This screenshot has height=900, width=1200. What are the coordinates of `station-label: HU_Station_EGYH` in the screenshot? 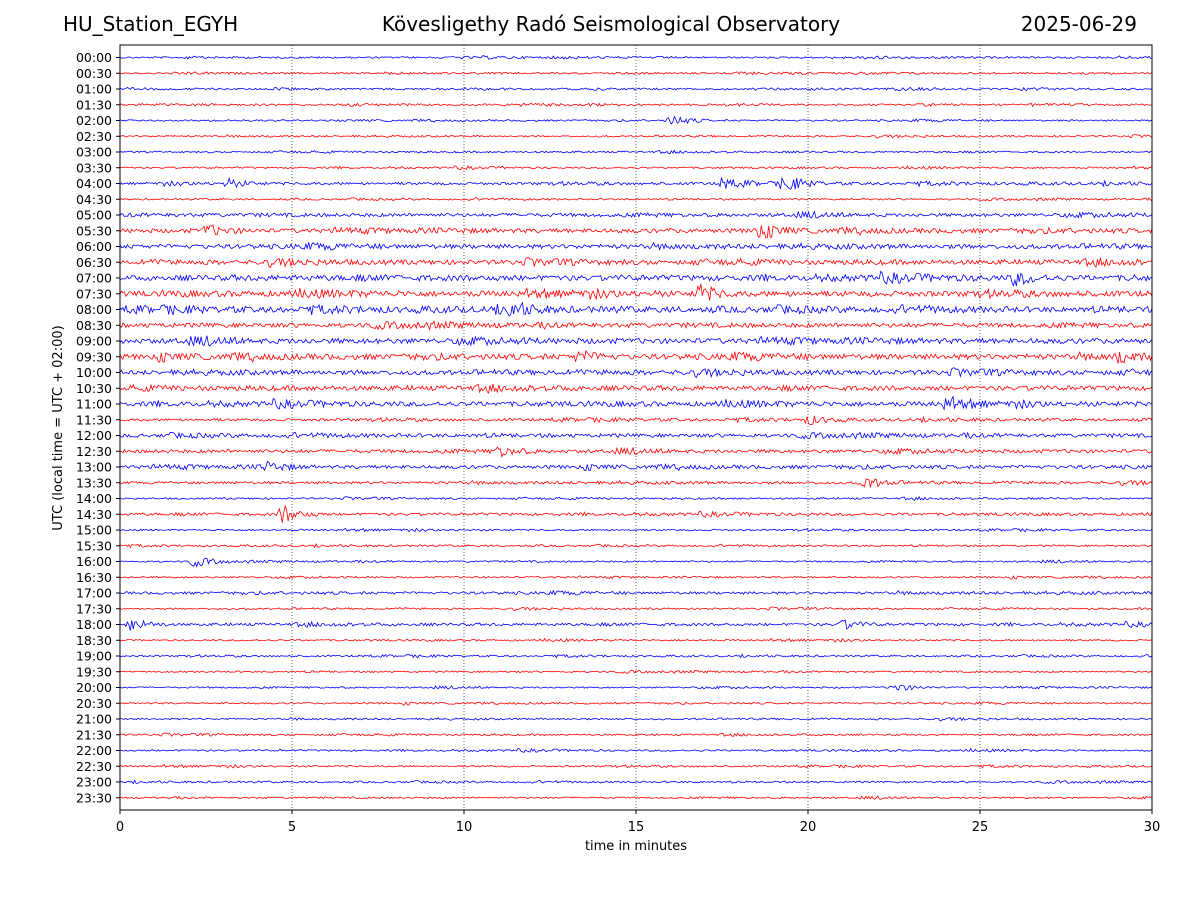 It's located at (151, 24).